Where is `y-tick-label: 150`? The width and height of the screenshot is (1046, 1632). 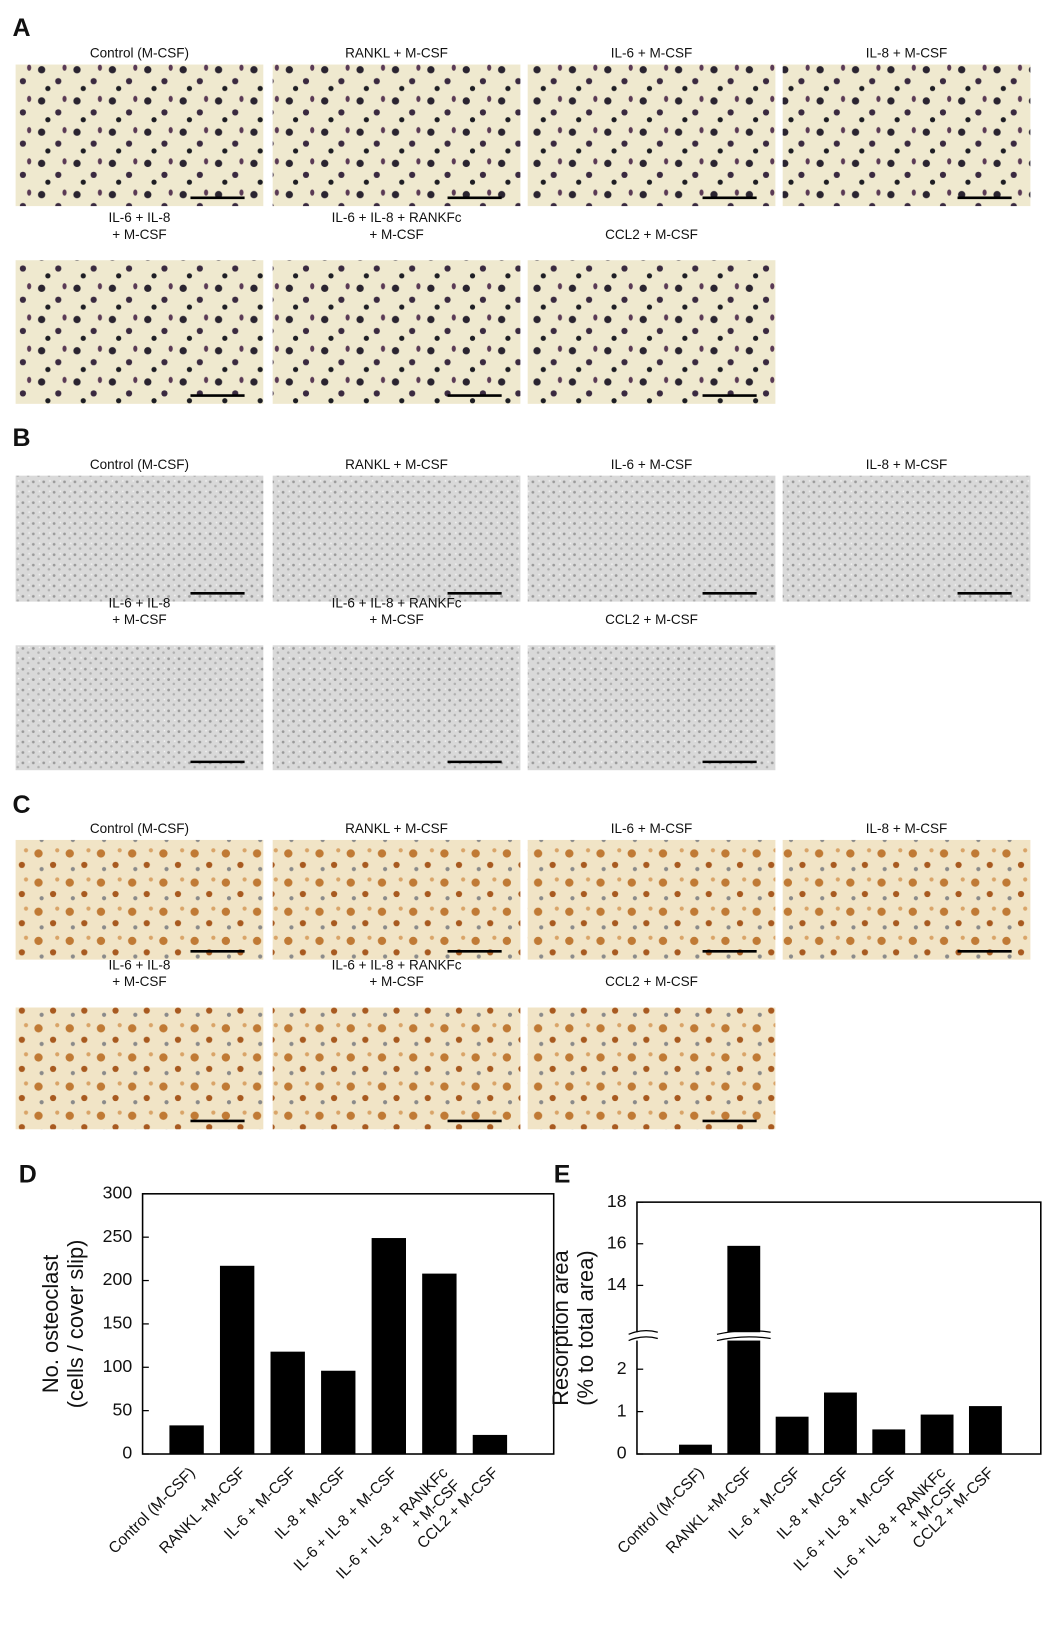 y-tick-label: 150 is located at coordinates (118, 1323).